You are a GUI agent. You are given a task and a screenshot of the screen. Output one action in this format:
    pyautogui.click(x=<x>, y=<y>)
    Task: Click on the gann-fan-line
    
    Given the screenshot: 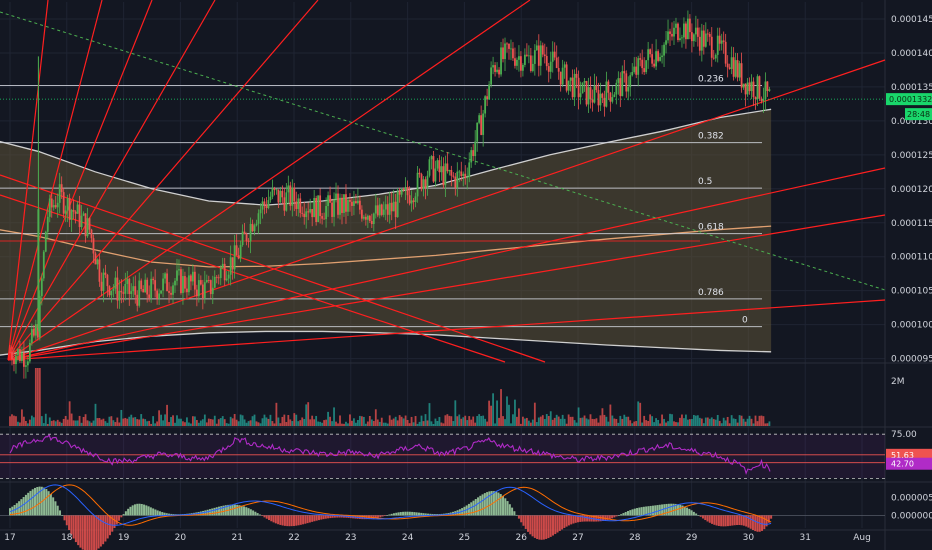 What is the action you would take?
    pyautogui.click(x=446, y=330)
    